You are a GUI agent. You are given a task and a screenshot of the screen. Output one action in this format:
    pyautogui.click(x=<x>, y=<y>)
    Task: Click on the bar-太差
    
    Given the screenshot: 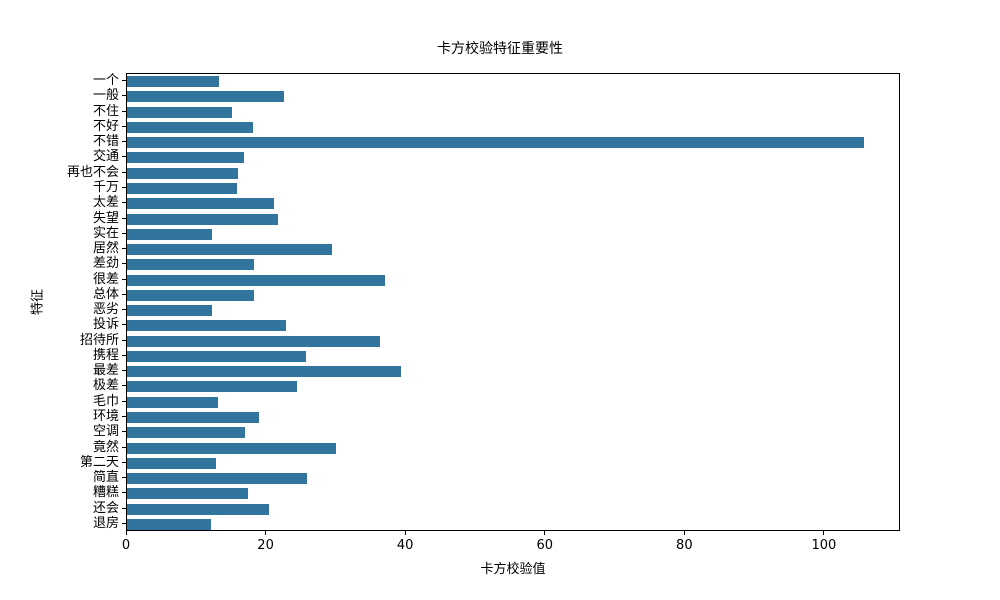 What is the action you would take?
    pyautogui.click(x=201, y=204)
    